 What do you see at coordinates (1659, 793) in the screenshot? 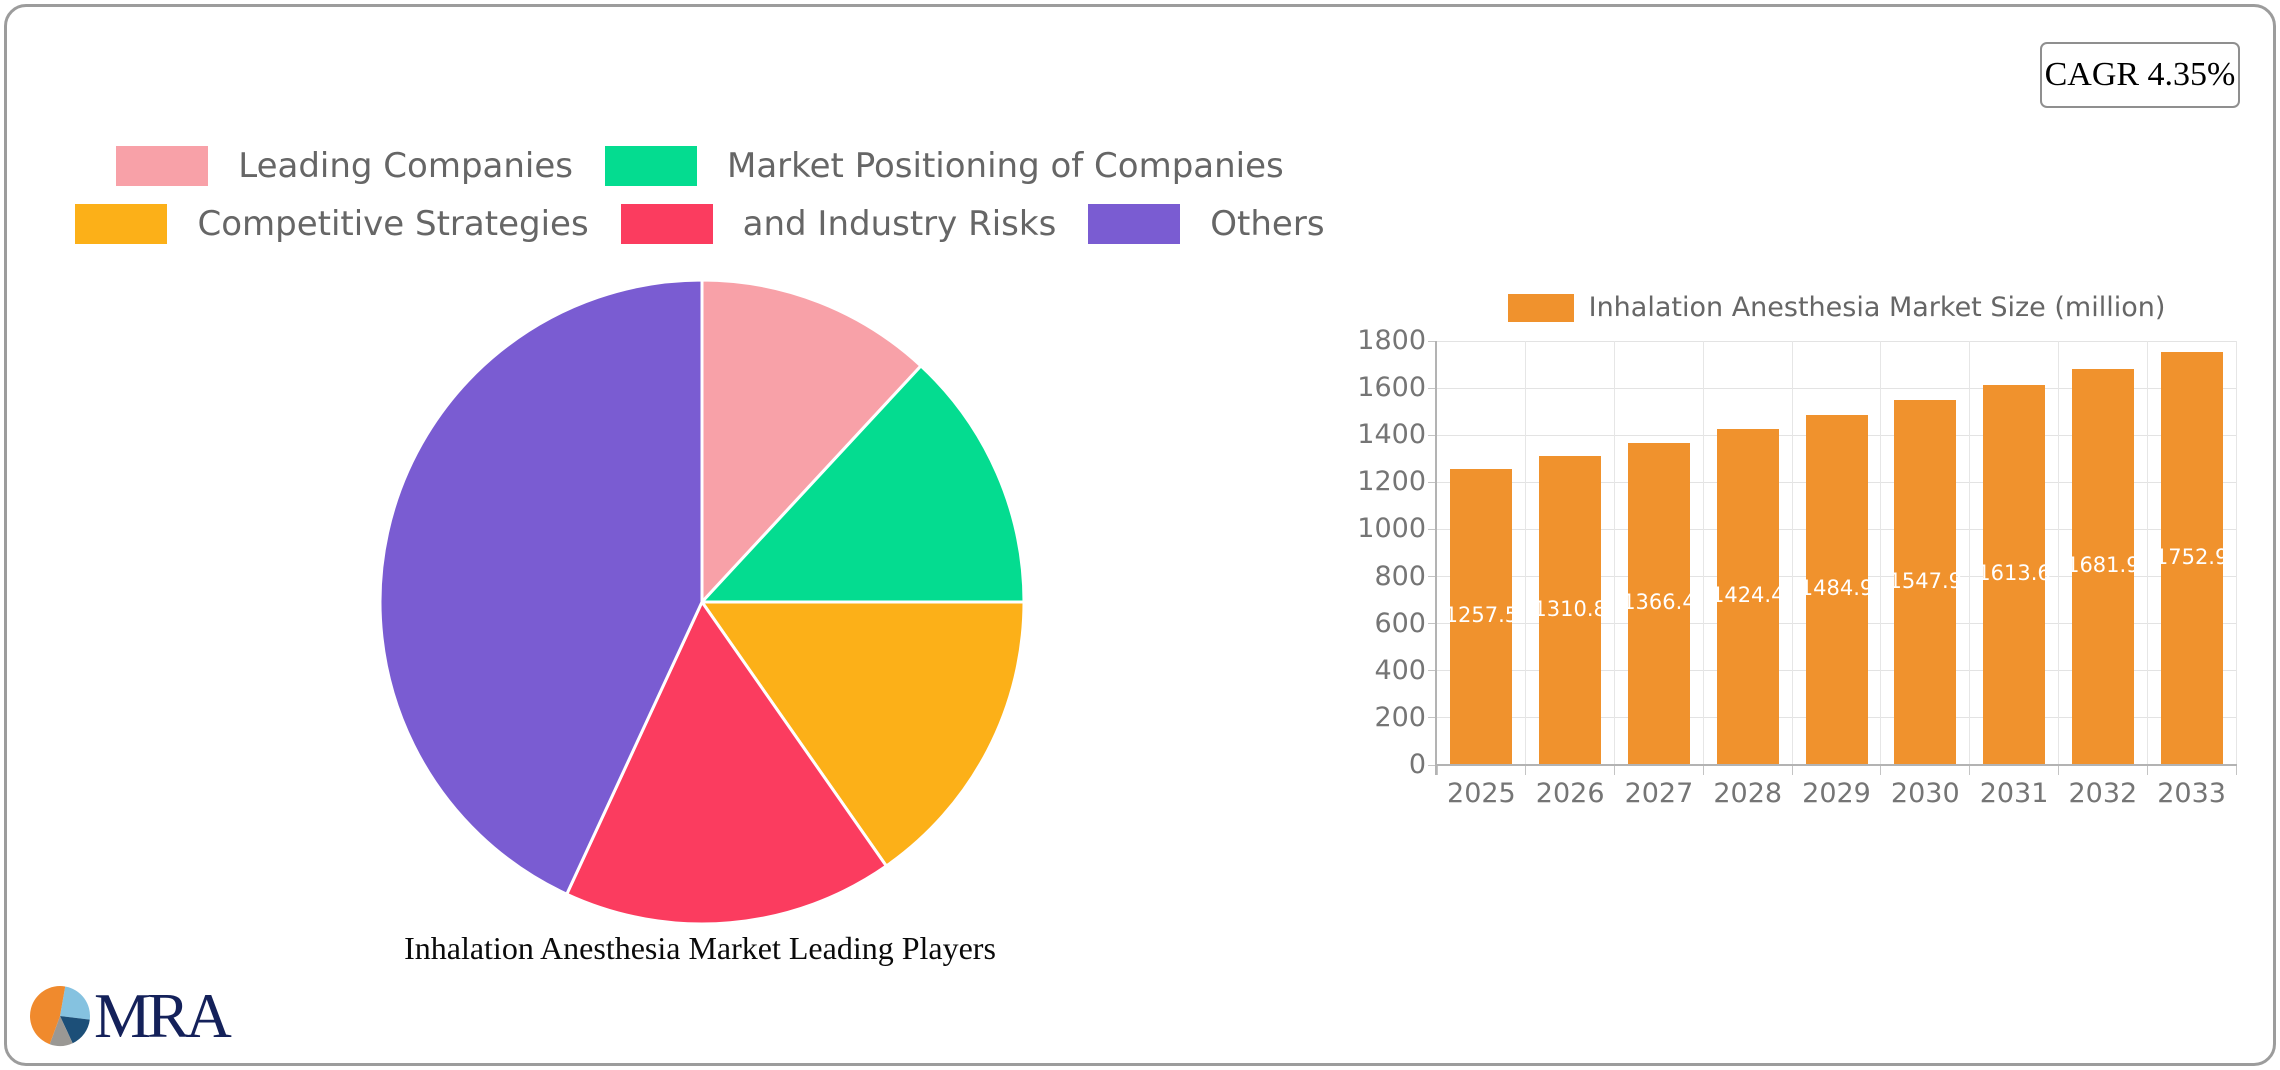
I see `x-axis-label: 2027` at bounding box center [1659, 793].